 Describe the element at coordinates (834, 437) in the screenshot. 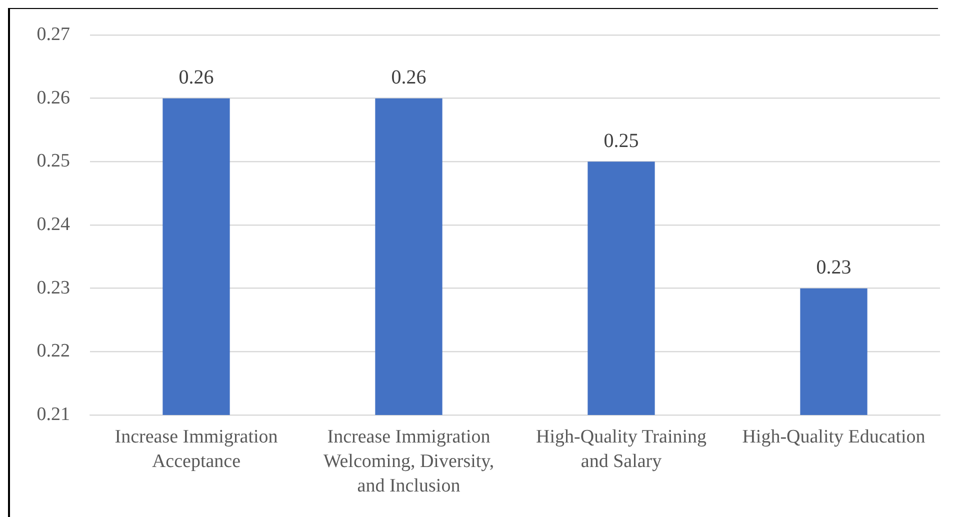

I see `x-tick-label: High-Quality Education` at that location.